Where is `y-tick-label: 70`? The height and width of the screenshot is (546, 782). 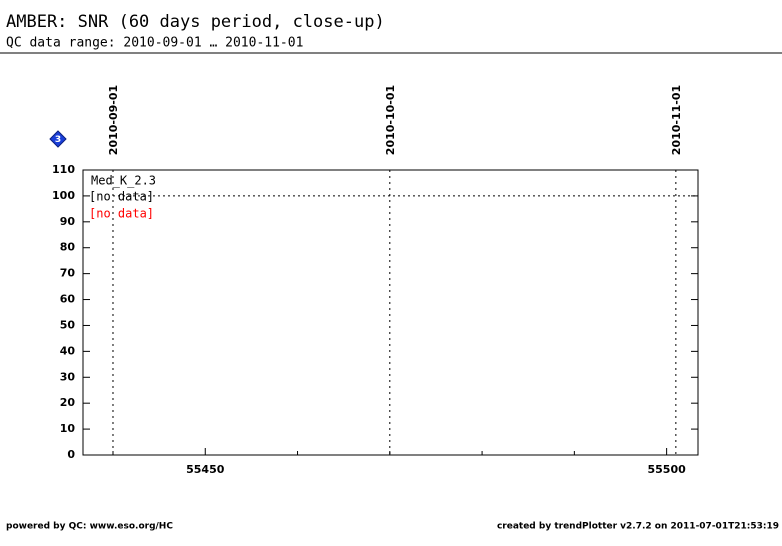
y-tick-label: 70 is located at coordinates (68, 273).